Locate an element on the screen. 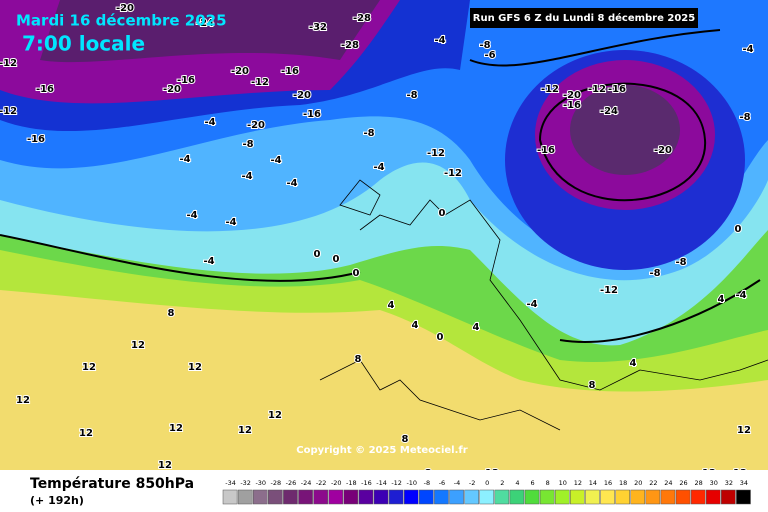 The width and height of the screenshot is (768, 512). scale-label: -32 is located at coordinates (245, 483).